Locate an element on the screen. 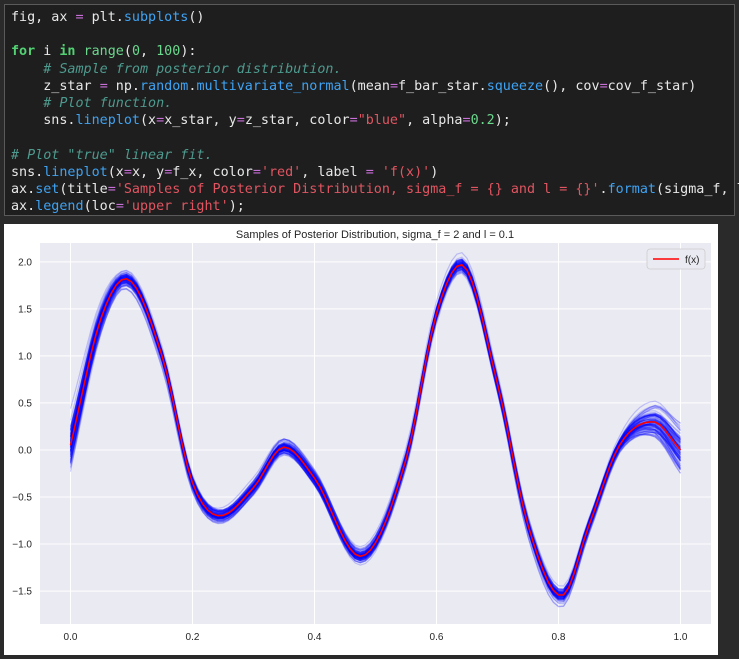 The image size is (739, 659). code-token: , is located at coordinates (148, 52).